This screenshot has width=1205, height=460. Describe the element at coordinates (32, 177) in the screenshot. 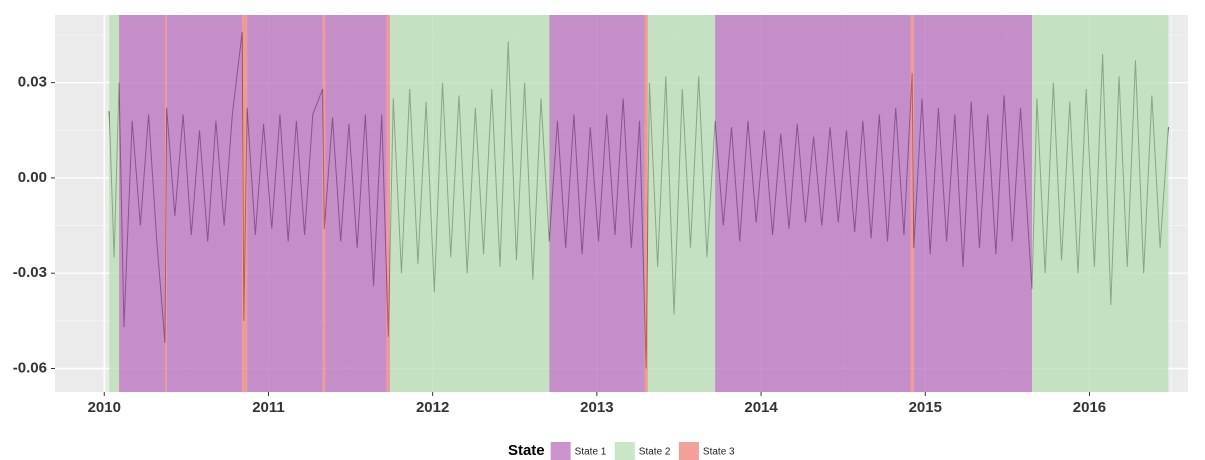

I see `y-tick-label: 0.00` at that location.